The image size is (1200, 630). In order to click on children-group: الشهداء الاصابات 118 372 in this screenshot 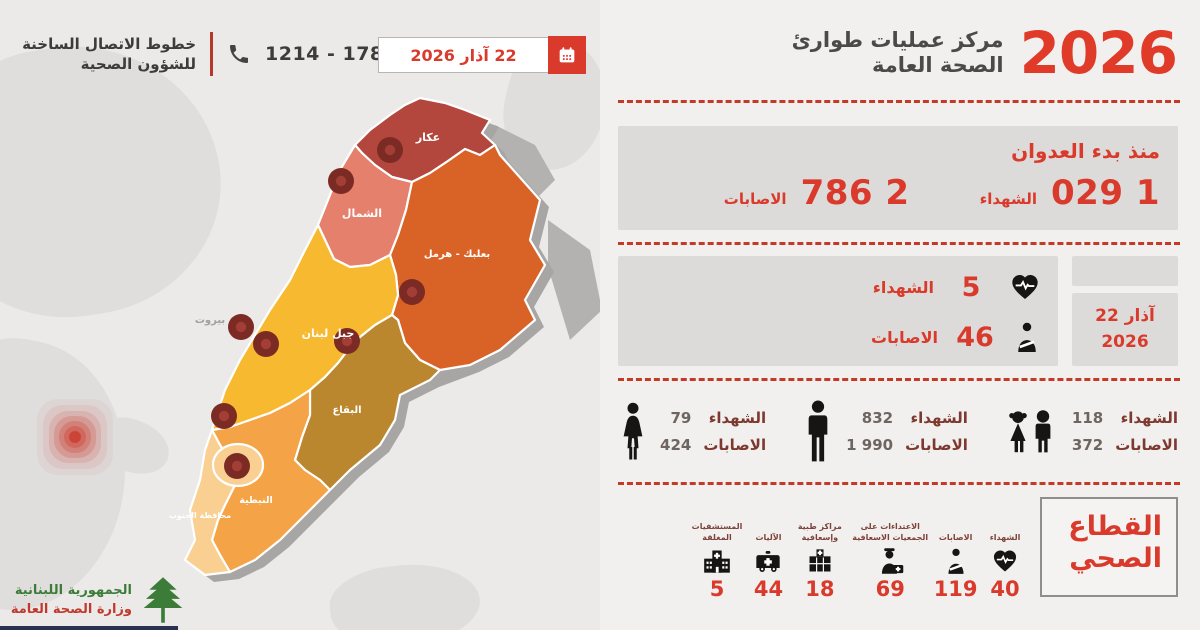, I will do `click(1091, 432)`.